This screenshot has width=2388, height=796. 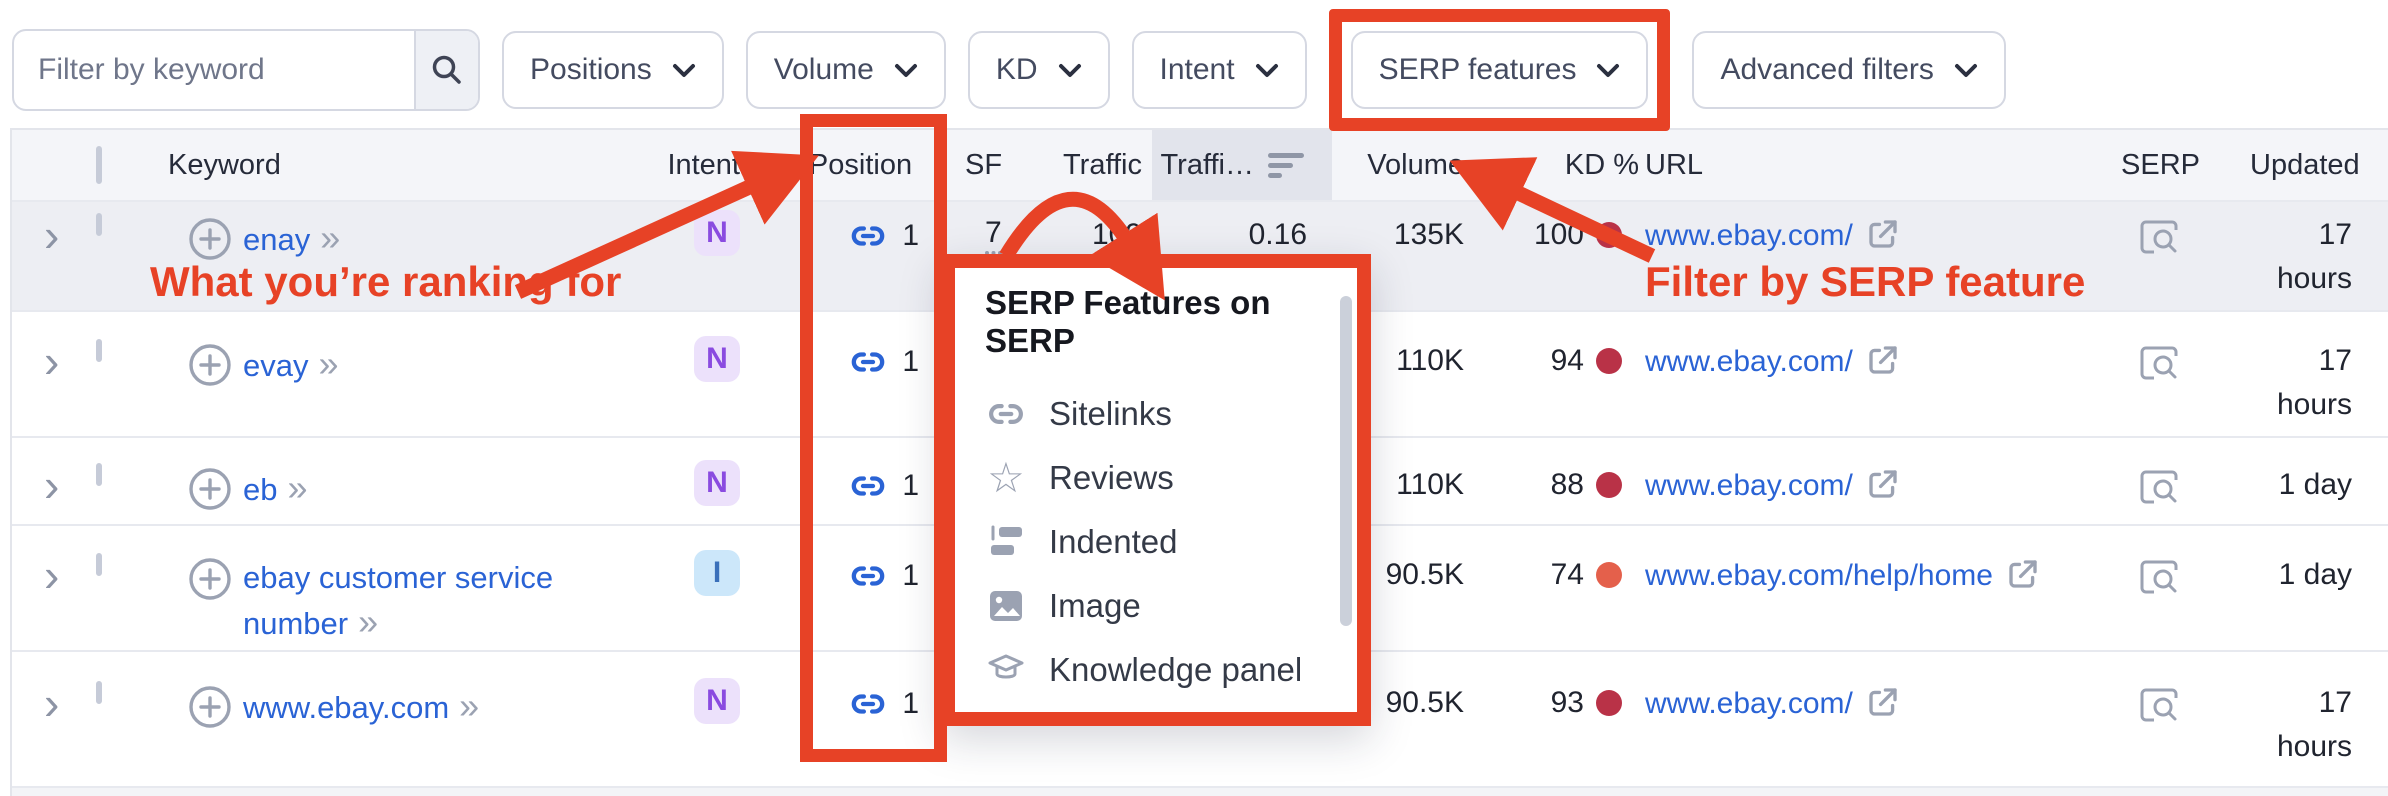 I want to click on header-sf: SF, so click(x=984, y=164).